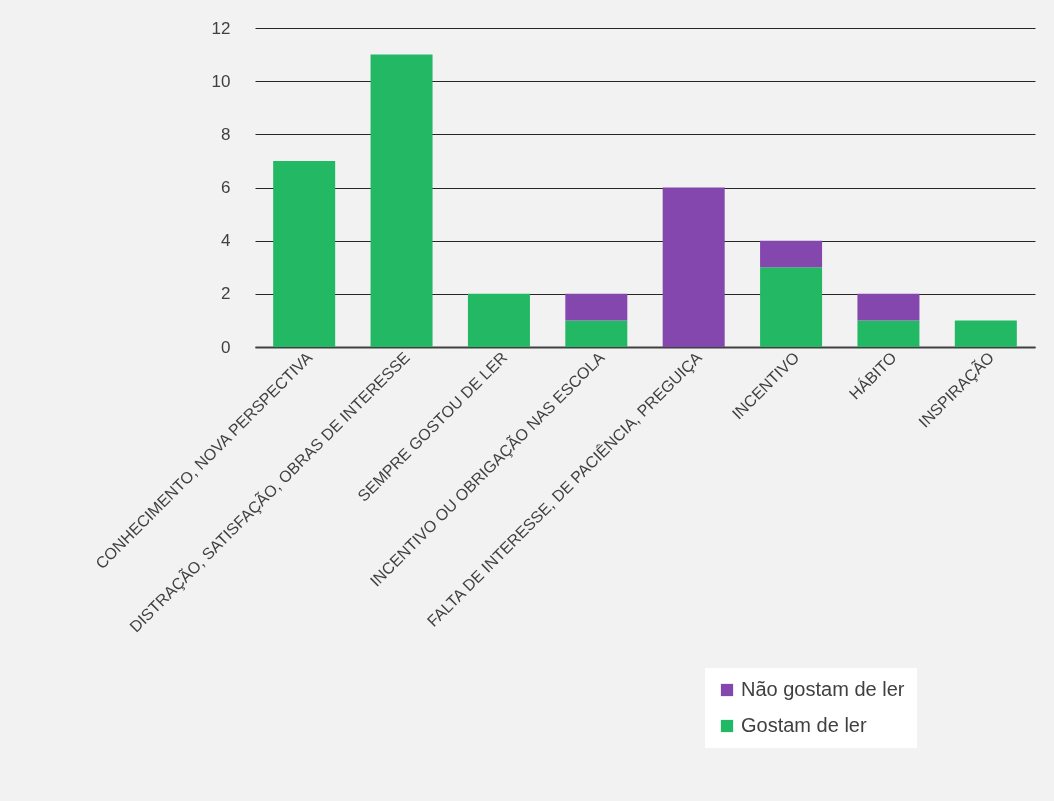 Image resolution: width=1054 pixels, height=801 pixels. I want to click on y-tick-label: 10, so click(221, 81).